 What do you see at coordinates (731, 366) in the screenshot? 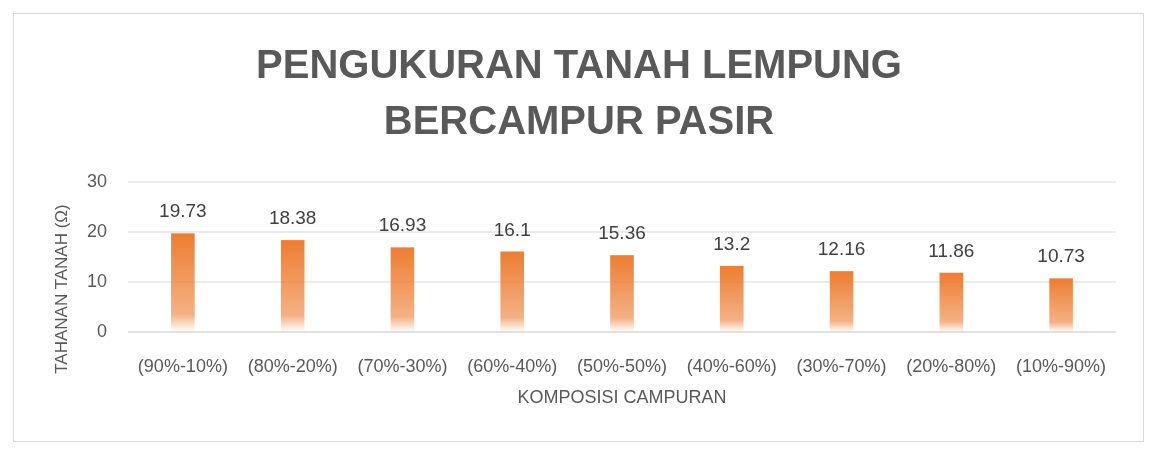
I see `x-tick-label: (40%-60%)` at bounding box center [731, 366].